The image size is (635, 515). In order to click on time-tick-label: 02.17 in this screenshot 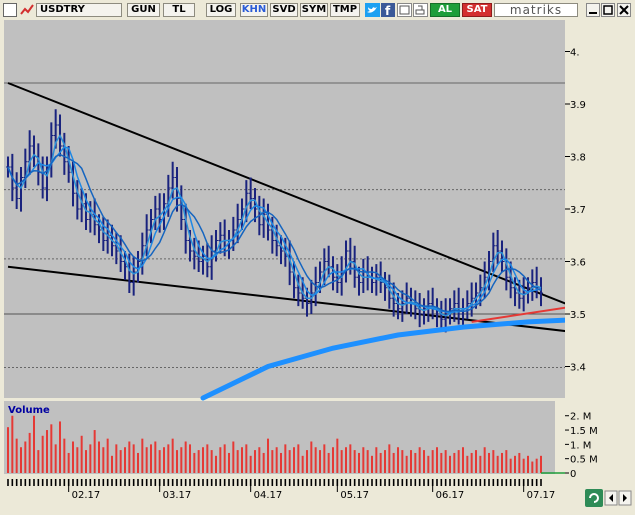, I will do `click(86, 495)`.